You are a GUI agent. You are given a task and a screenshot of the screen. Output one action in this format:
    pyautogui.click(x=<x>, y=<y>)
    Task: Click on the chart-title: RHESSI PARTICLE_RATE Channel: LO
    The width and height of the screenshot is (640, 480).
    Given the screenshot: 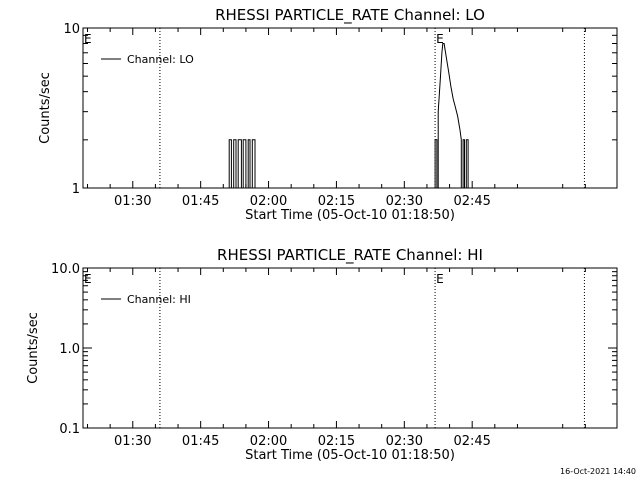 What is the action you would take?
    pyautogui.click(x=350, y=15)
    